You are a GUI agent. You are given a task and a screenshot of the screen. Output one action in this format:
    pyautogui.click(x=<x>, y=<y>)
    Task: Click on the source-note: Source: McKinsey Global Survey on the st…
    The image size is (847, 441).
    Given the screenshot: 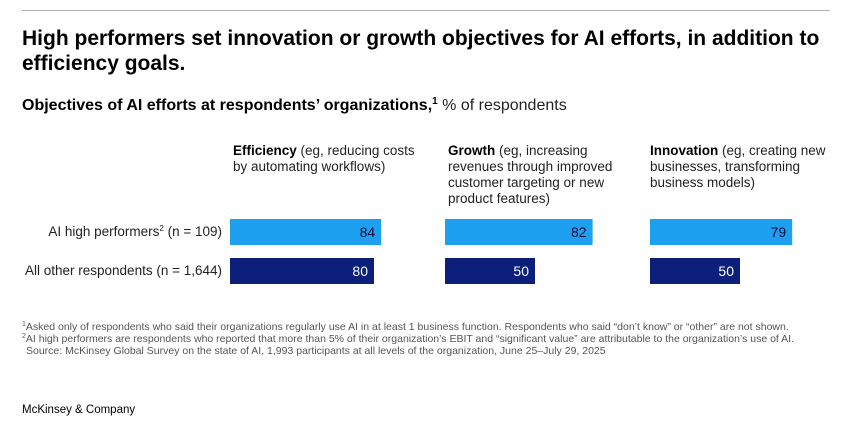 What is the action you would take?
    pyautogui.click(x=316, y=351)
    